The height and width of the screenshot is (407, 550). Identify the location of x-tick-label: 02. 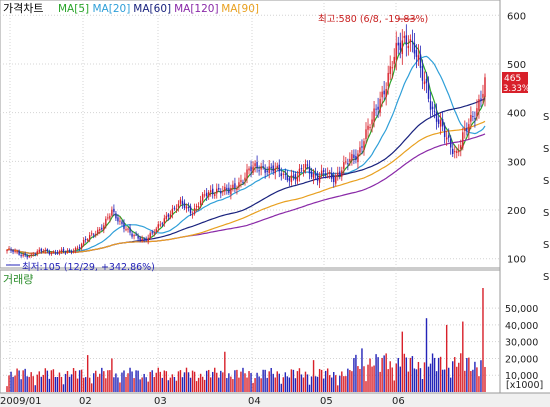
(85, 401).